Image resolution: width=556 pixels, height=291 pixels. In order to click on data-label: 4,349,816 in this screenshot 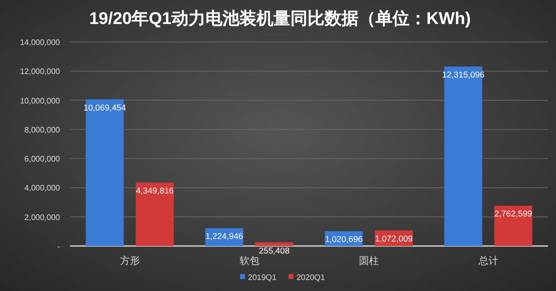, I will do `click(155, 191)`.